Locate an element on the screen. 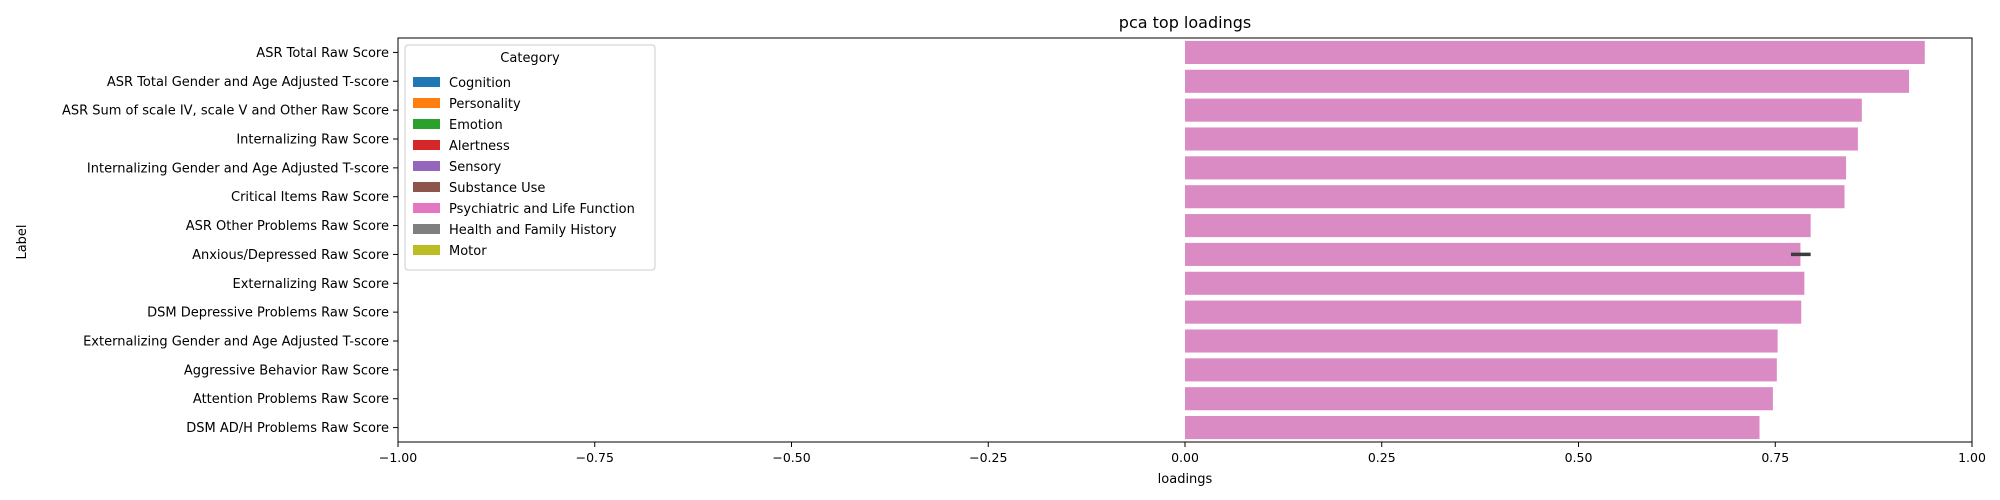  category-label: Critical Items Raw Score is located at coordinates (310, 197).